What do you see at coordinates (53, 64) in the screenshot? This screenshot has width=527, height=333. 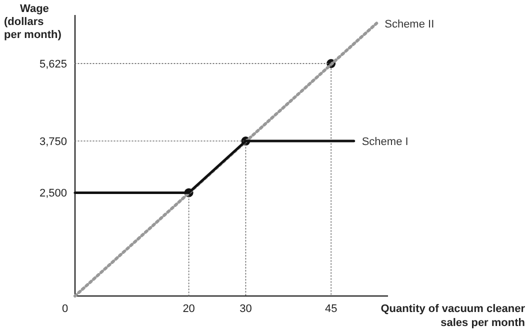 I see `y-tick-label: 5,625` at bounding box center [53, 64].